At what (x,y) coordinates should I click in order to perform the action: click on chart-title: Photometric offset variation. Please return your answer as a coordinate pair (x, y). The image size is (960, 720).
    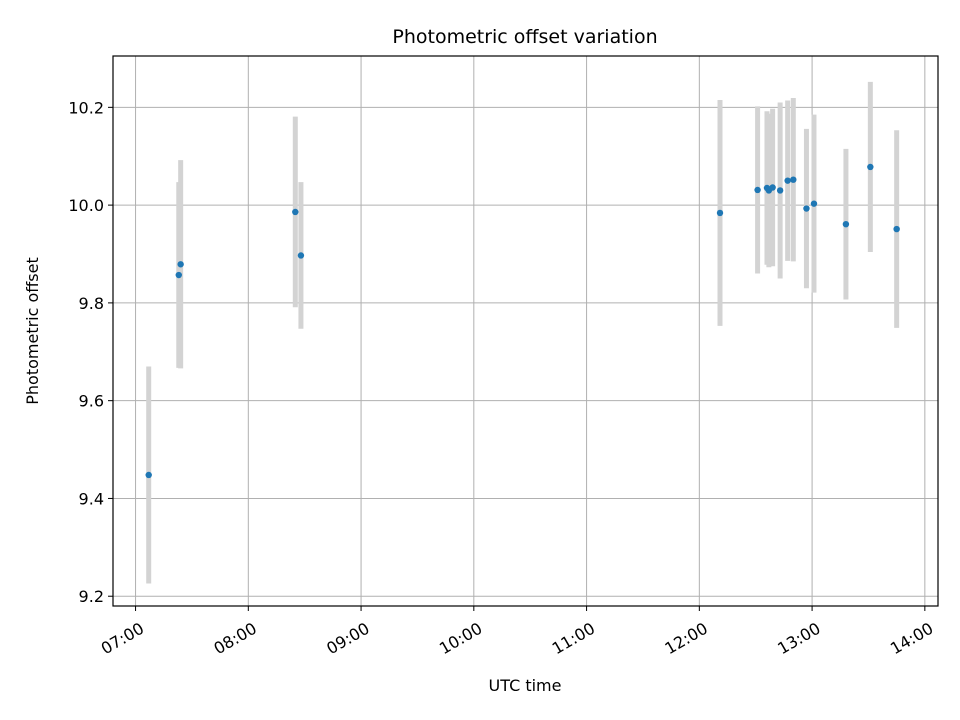
    Looking at the image, I should click on (524, 37).